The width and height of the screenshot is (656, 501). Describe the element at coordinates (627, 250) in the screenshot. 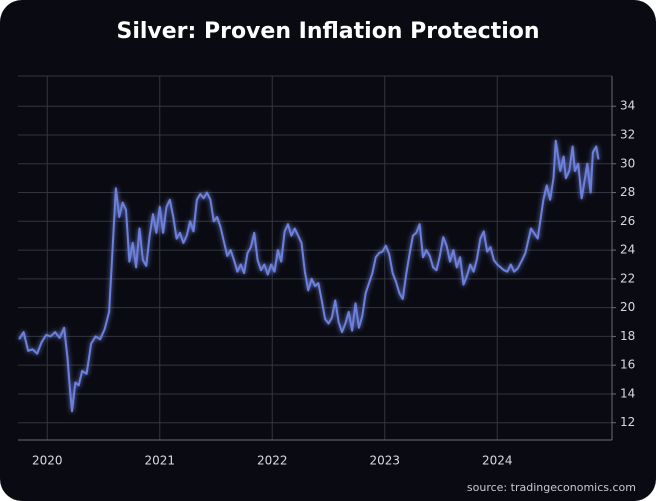

I see `y-tick-label: 24` at that location.